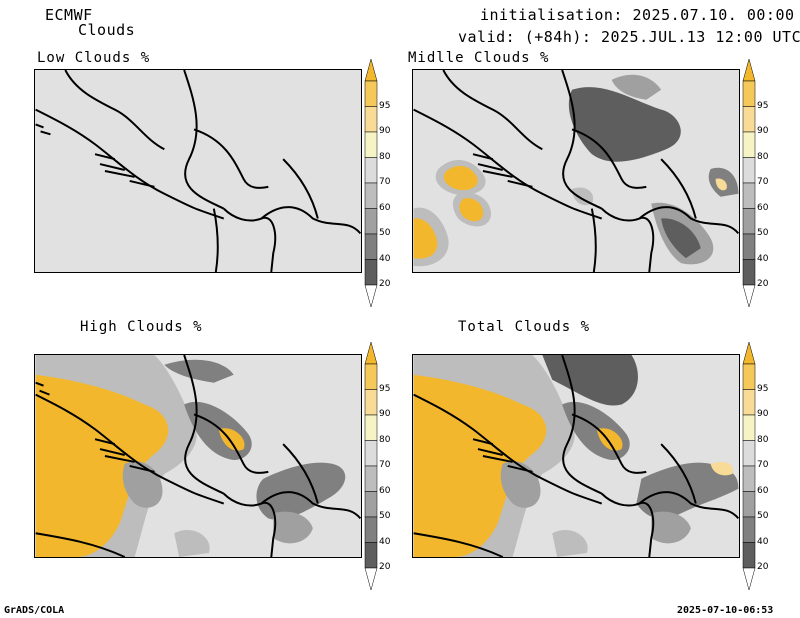 Image resolution: width=800 pixels, height=618 pixels. I want to click on valid-time-label: valid: (+84h): 2025.JUL.13 12:00 UTC, so click(629, 37).